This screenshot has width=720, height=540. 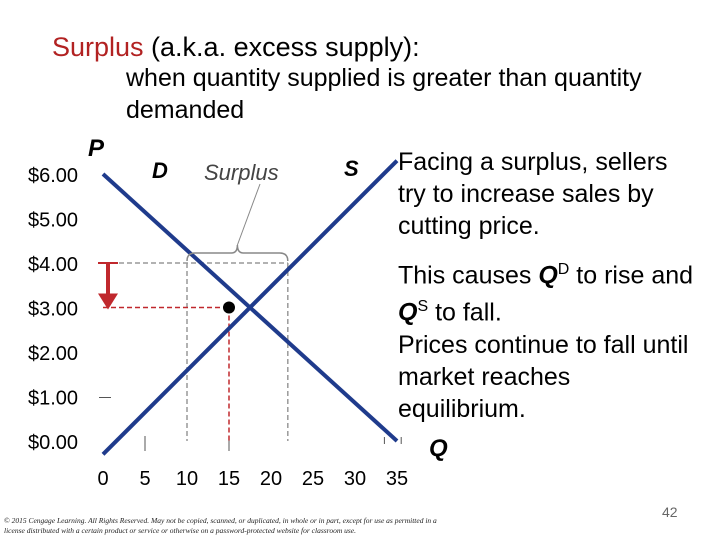 What do you see at coordinates (355, 479) in the screenshot?
I see `x-tick-label: 30` at bounding box center [355, 479].